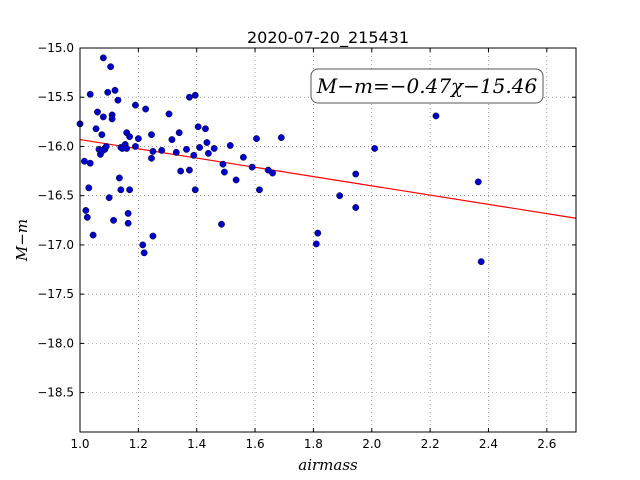  Describe the element at coordinates (55, 245) in the screenshot. I see `y-tick-label: −17.0` at that location.